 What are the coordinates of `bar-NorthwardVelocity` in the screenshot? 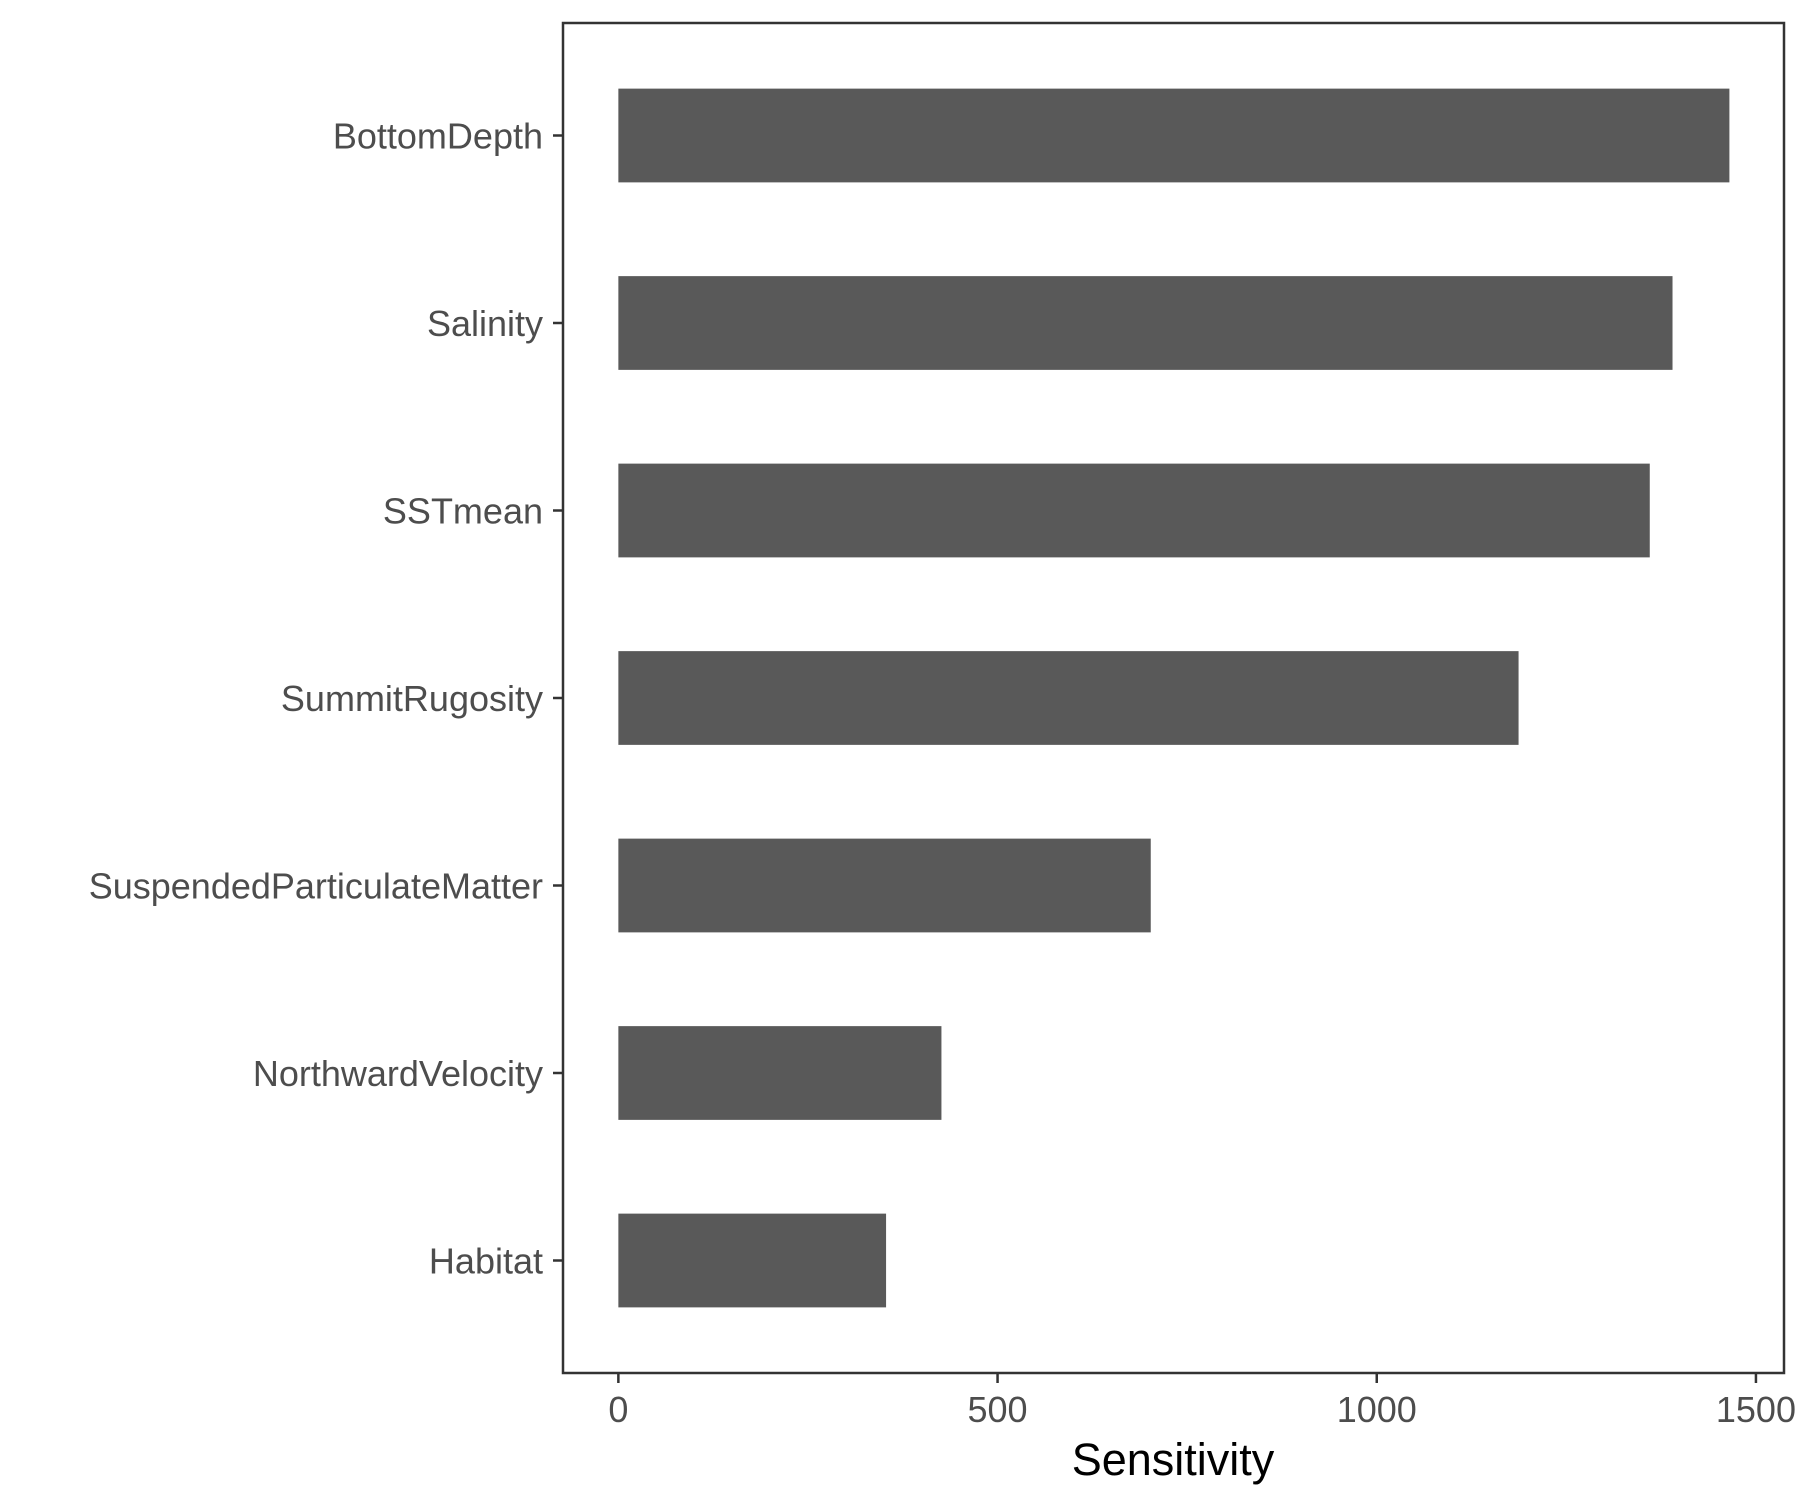 It's located at (780, 1073).